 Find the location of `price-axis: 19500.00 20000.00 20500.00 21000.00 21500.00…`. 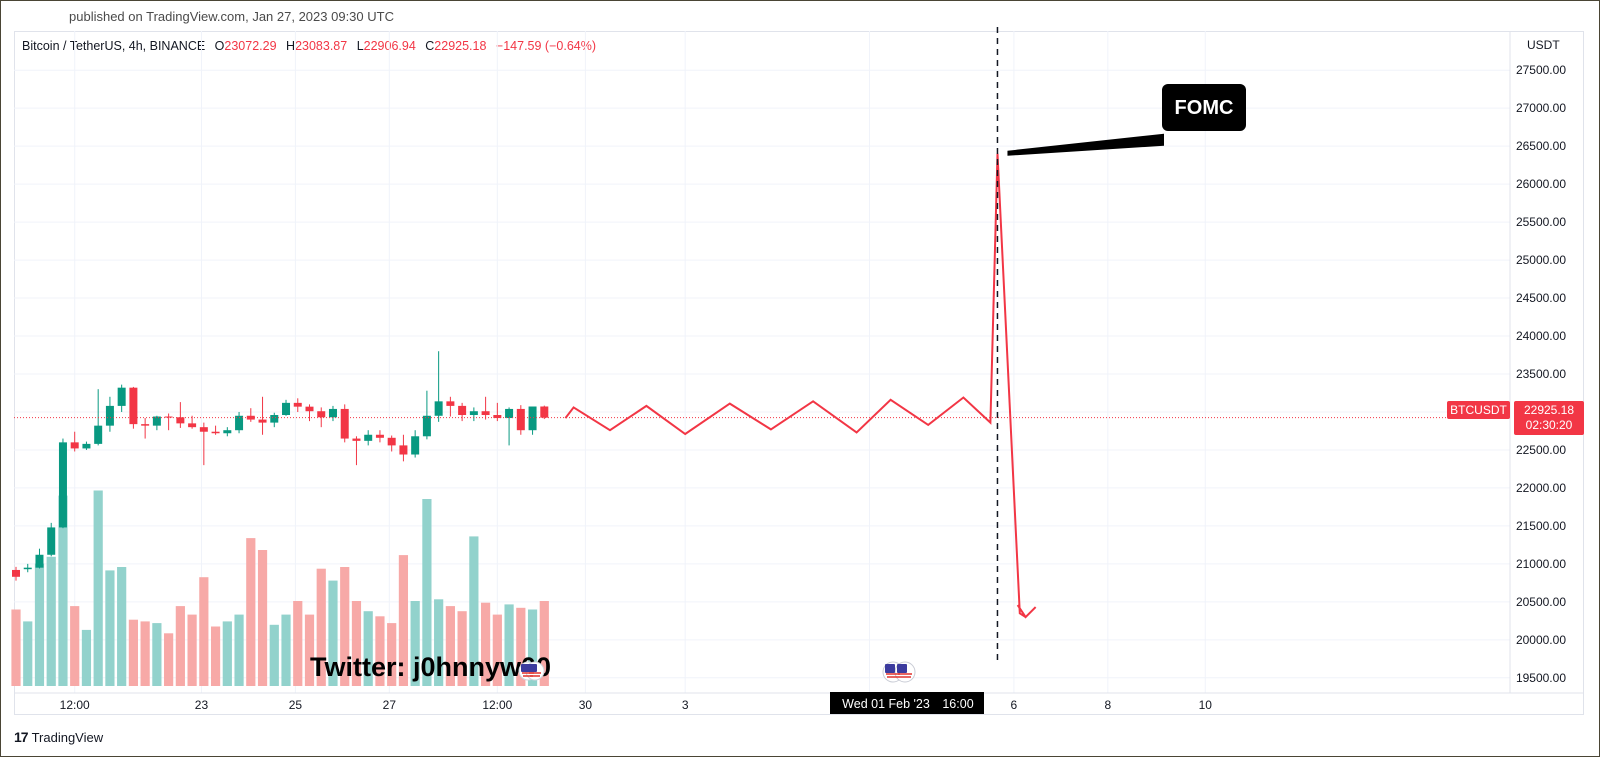

price-axis: 19500.00 20000.00 20500.00 21000.00 21500.00… is located at coordinates (1541, 374).